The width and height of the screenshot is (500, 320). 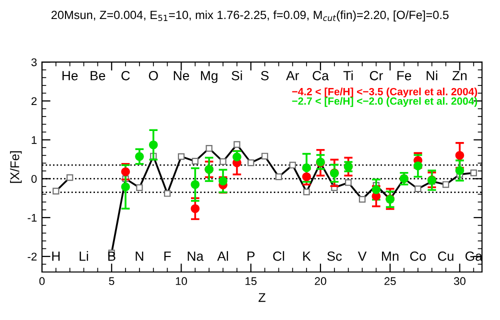 What do you see at coordinates (125, 75) in the screenshot?
I see `annotation: C` at bounding box center [125, 75].